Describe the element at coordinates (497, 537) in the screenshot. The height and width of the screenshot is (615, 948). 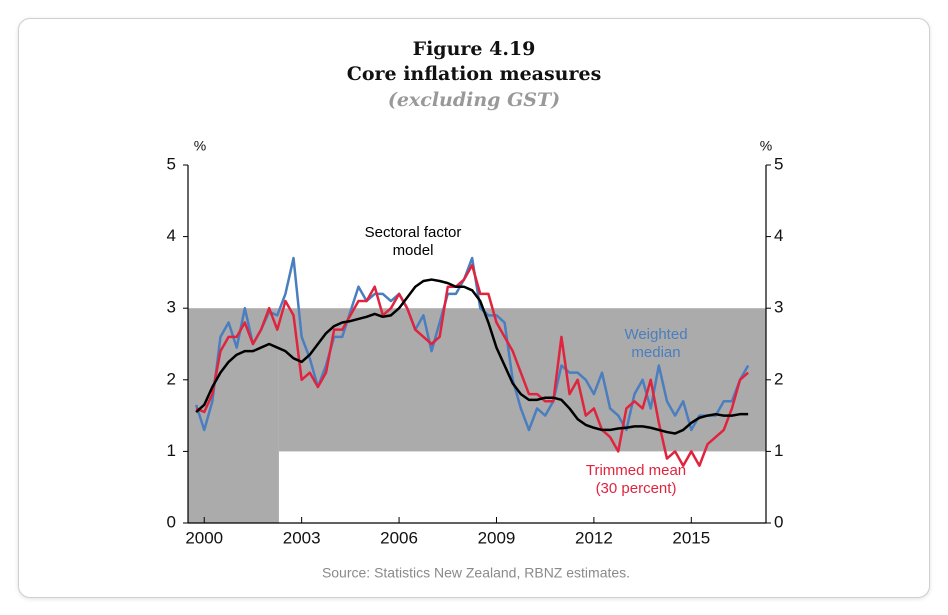
I see `x-tick-label: 2009` at that location.